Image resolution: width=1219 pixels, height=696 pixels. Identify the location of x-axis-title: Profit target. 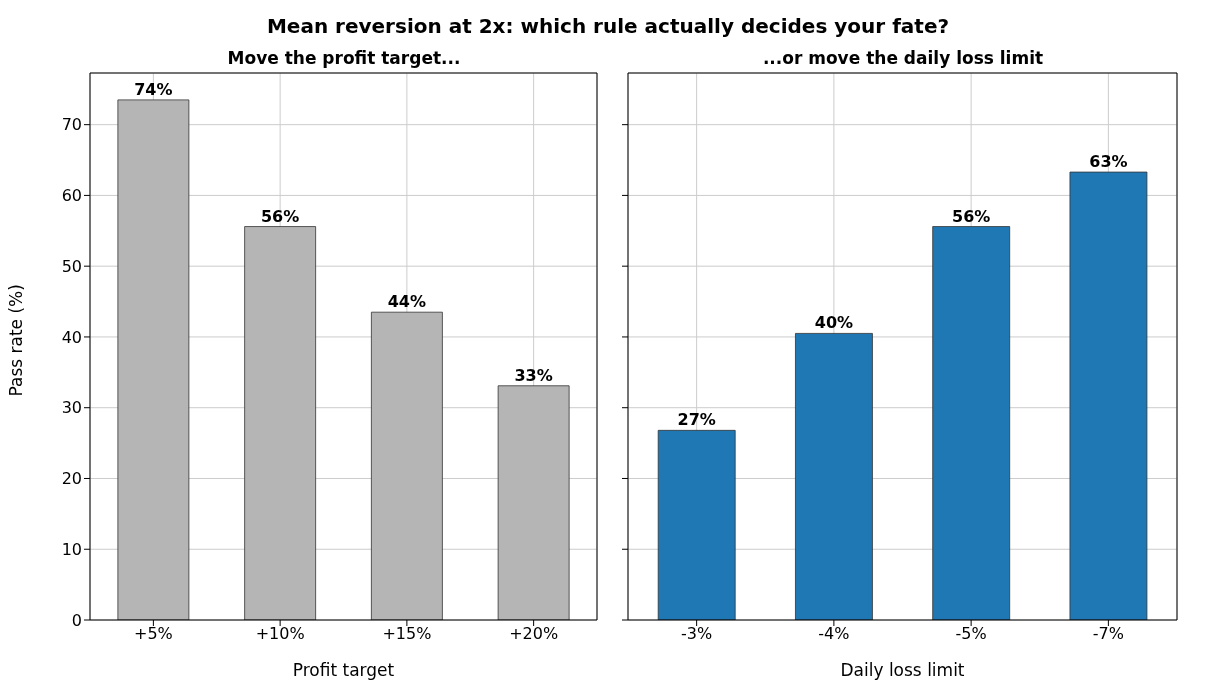
(343, 670).